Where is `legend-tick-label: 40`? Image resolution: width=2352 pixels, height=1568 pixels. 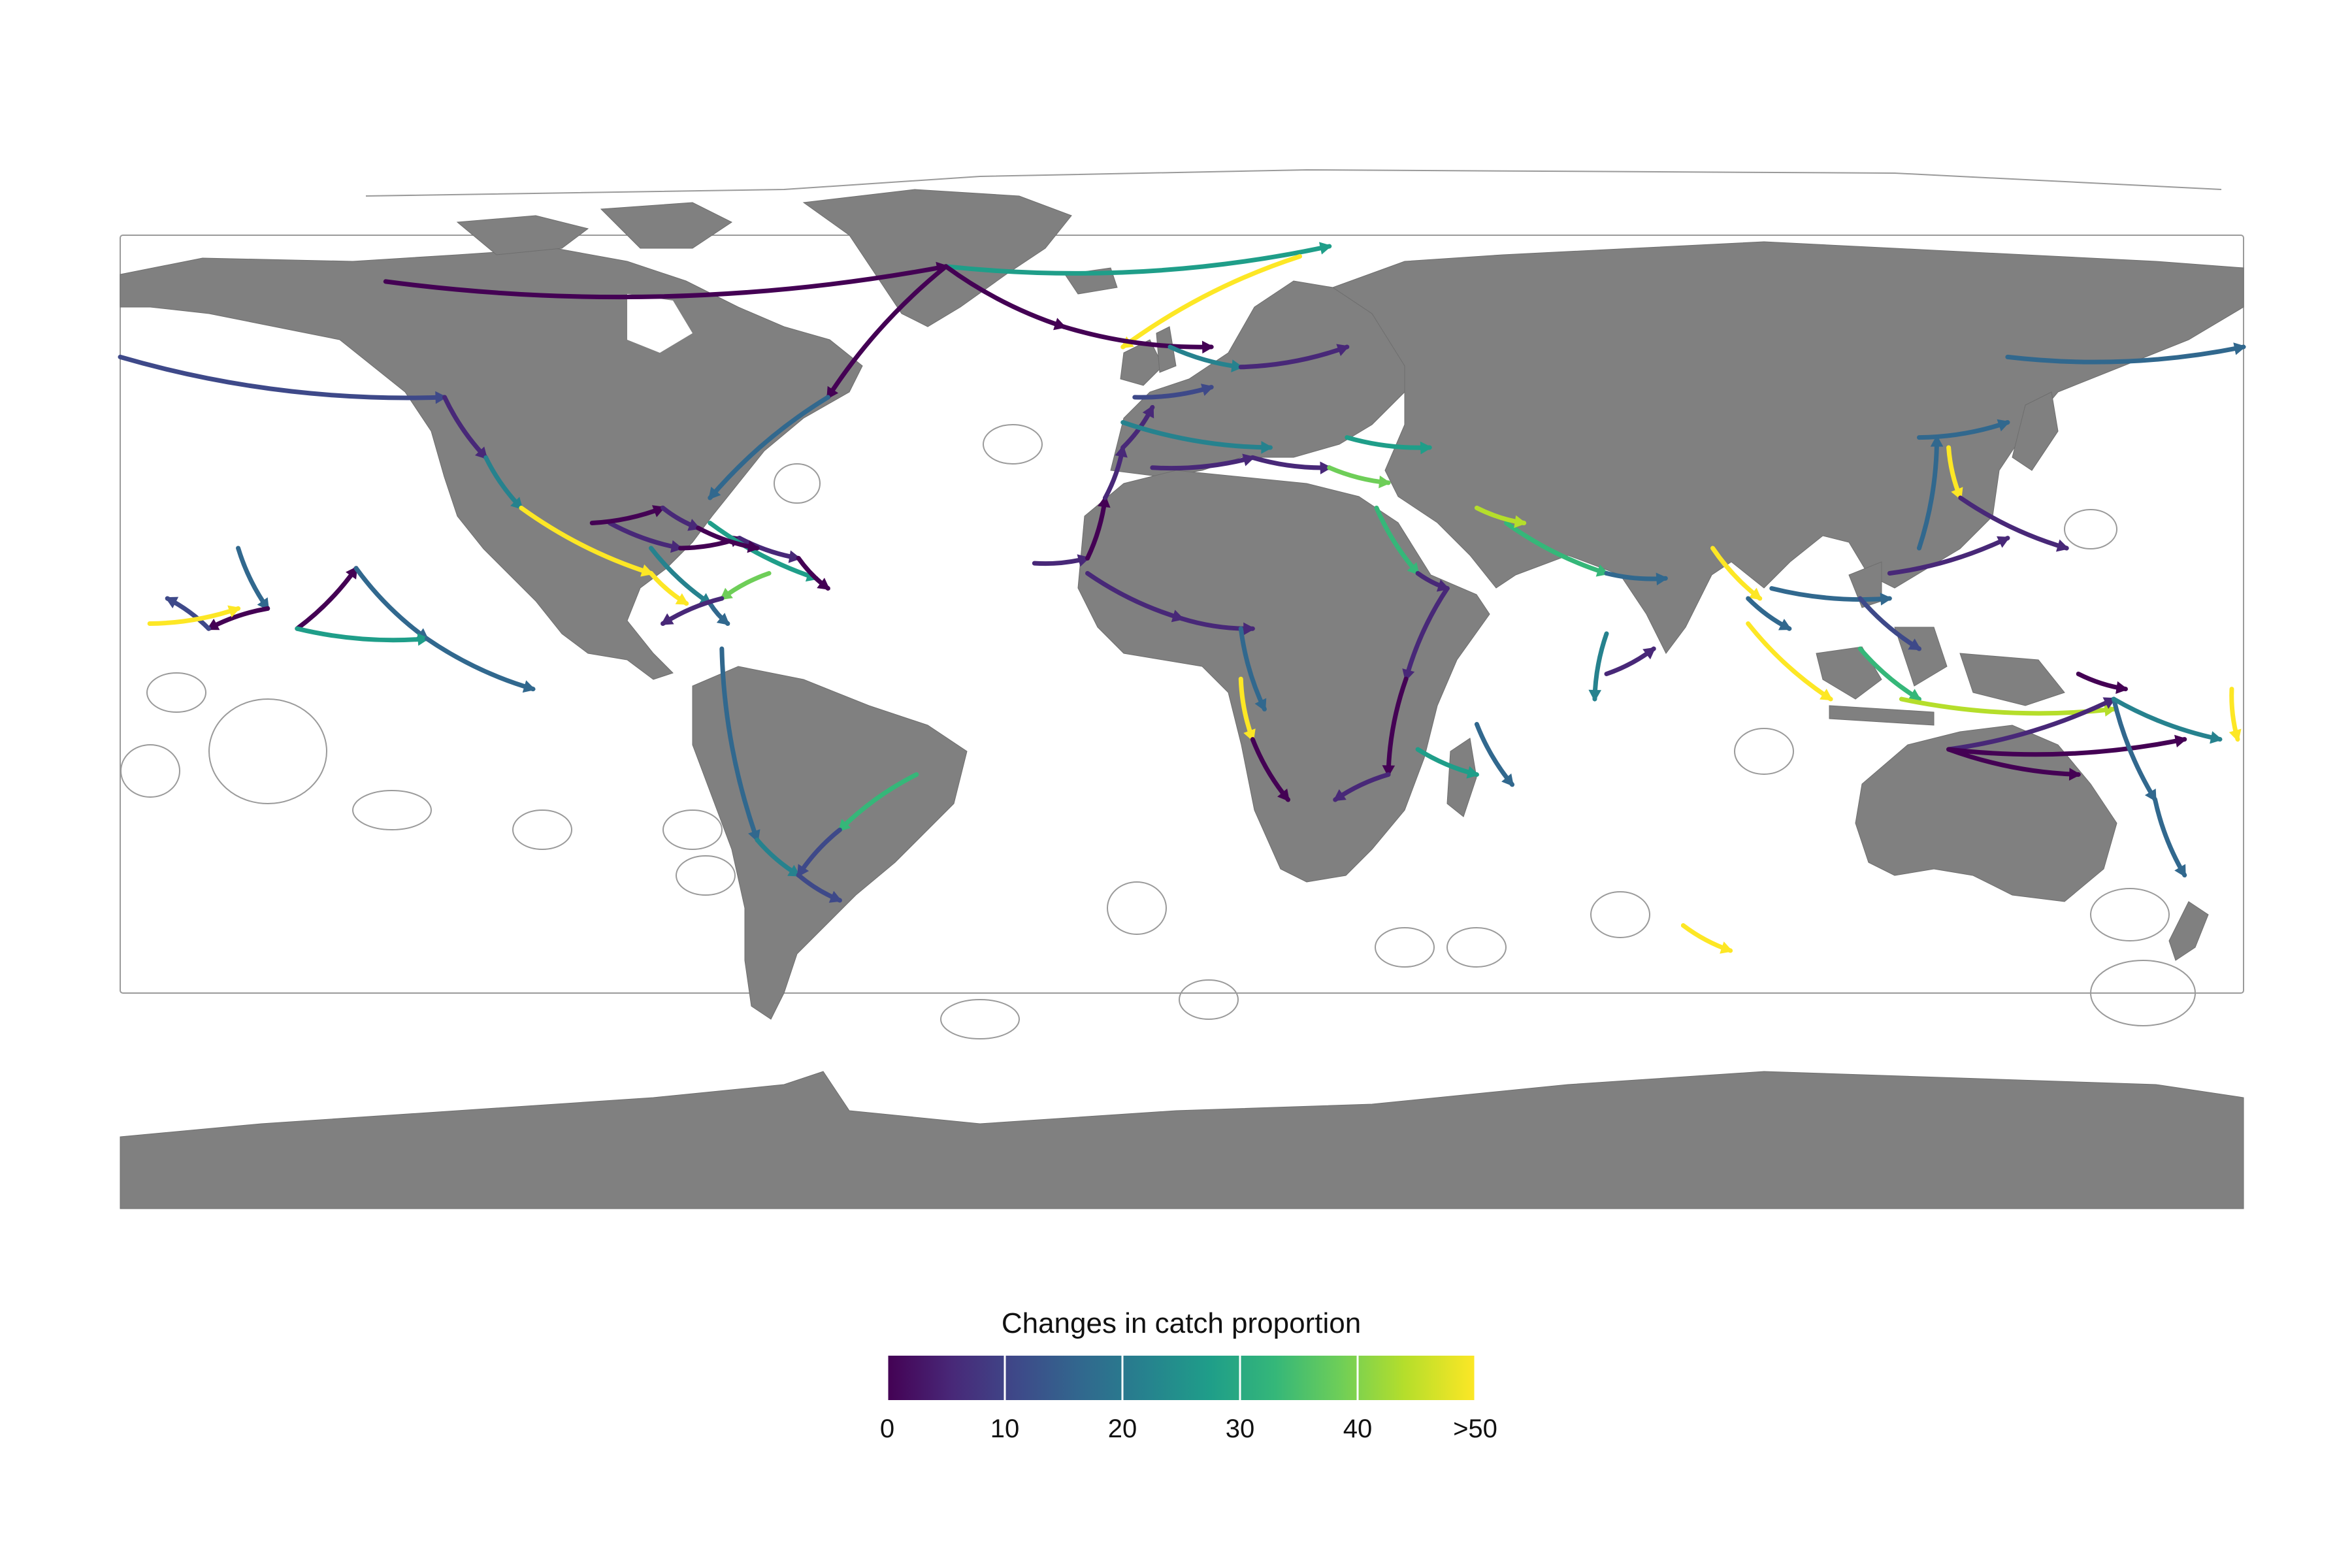 legend-tick-label: 40 is located at coordinates (1358, 1428).